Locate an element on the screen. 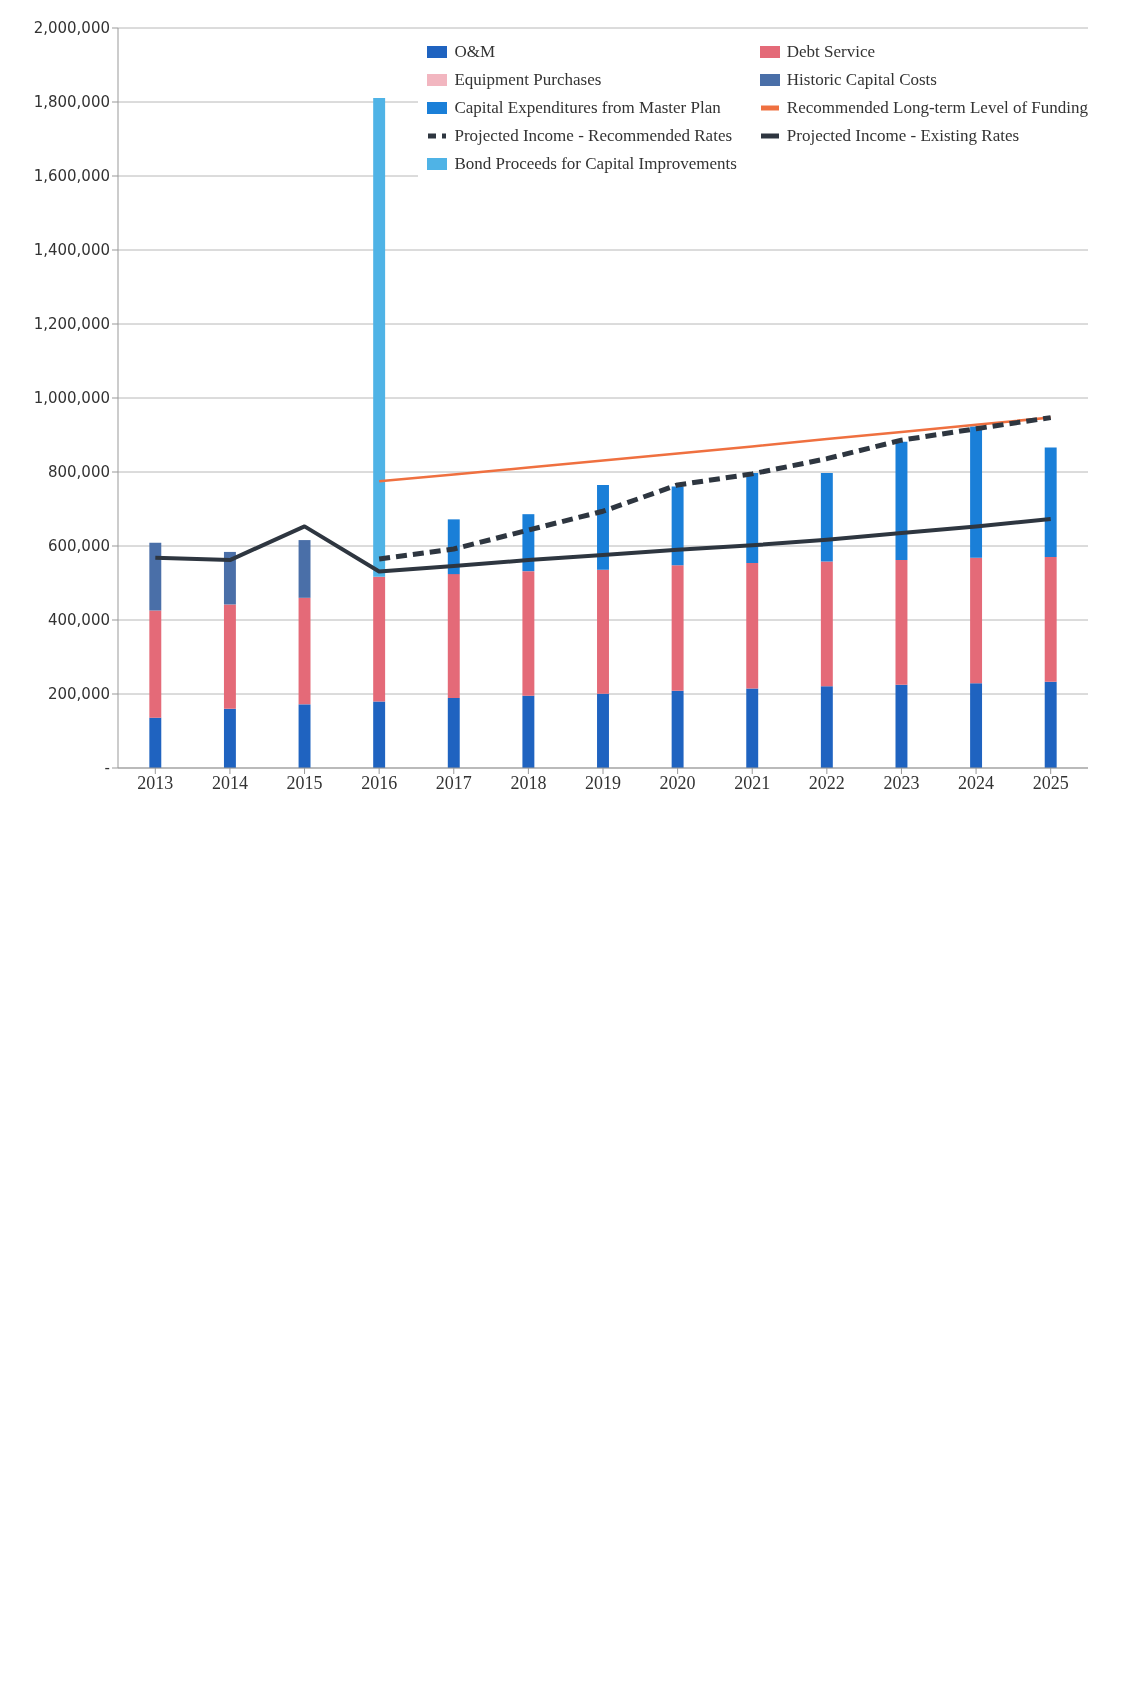  x-tick-label: 2017 is located at coordinates (453, 782).